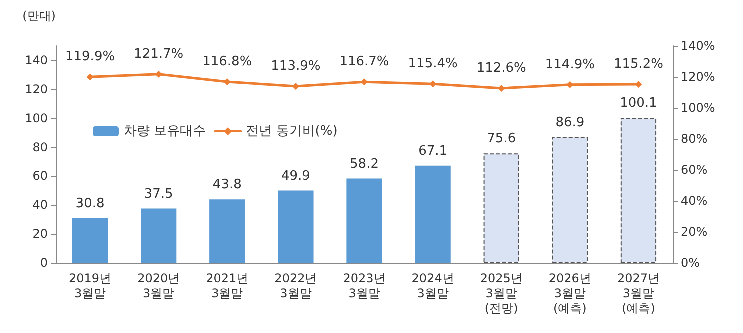 The width and height of the screenshot is (743, 333). Describe the element at coordinates (433, 286) in the screenshot. I see `x-tick-label: 2024년 3월말` at that location.